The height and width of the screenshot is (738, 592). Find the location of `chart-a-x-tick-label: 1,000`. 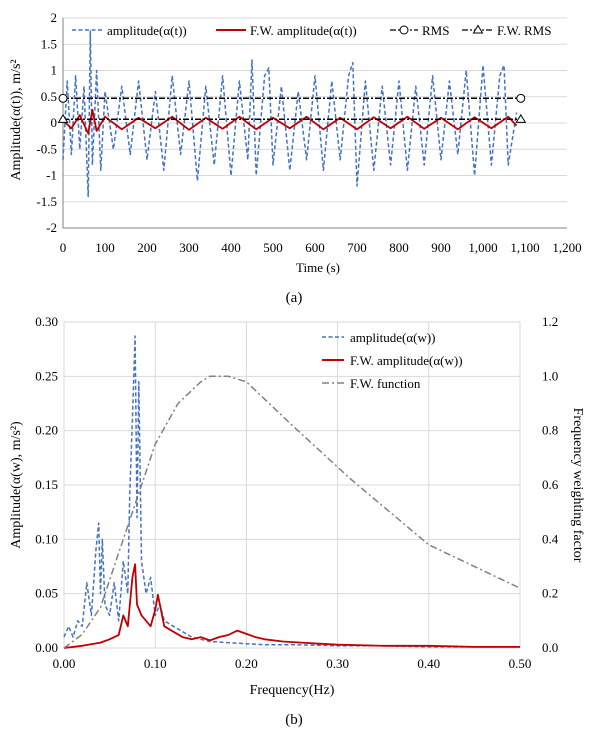

chart-a-x-tick-label: 1,000 is located at coordinates (482, 247).